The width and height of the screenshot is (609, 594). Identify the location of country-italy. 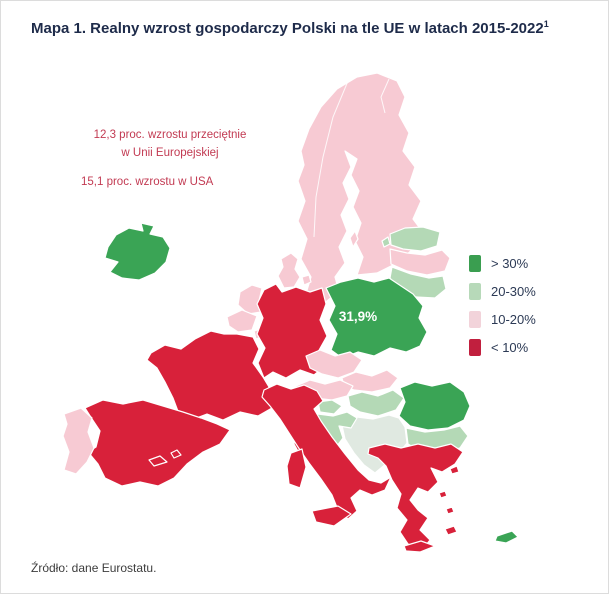
(326, 451).